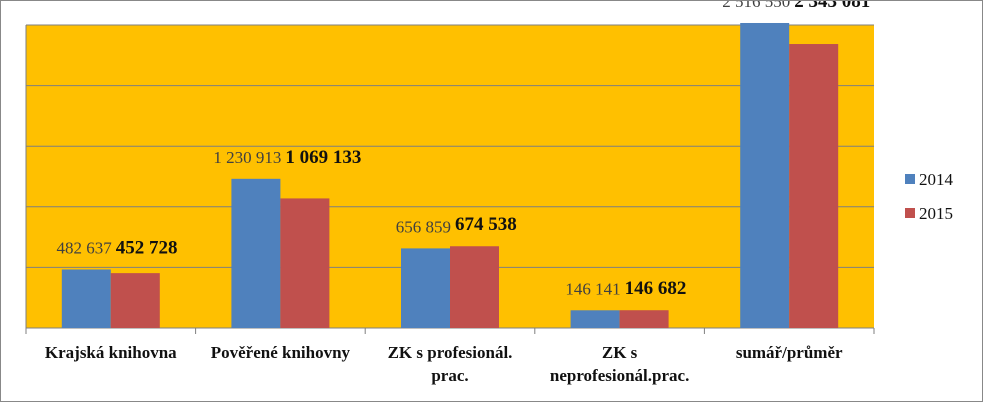  What do you see at coordinates (910, 213) in the screenshot?
I see `legend-swatch-2015` at bounding box center [910, 213].